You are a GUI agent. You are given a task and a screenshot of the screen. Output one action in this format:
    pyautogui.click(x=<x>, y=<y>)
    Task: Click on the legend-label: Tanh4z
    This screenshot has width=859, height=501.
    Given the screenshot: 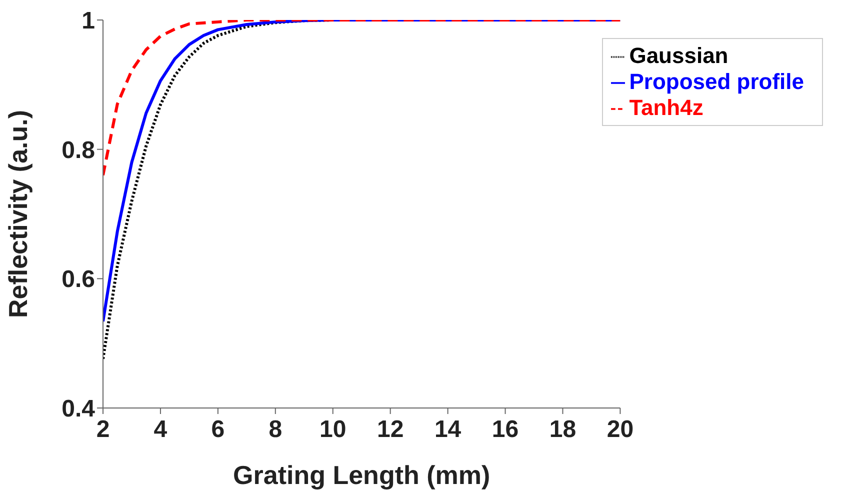 What is the action you would take?
    pyautogui.click(x=666, y=107)
    